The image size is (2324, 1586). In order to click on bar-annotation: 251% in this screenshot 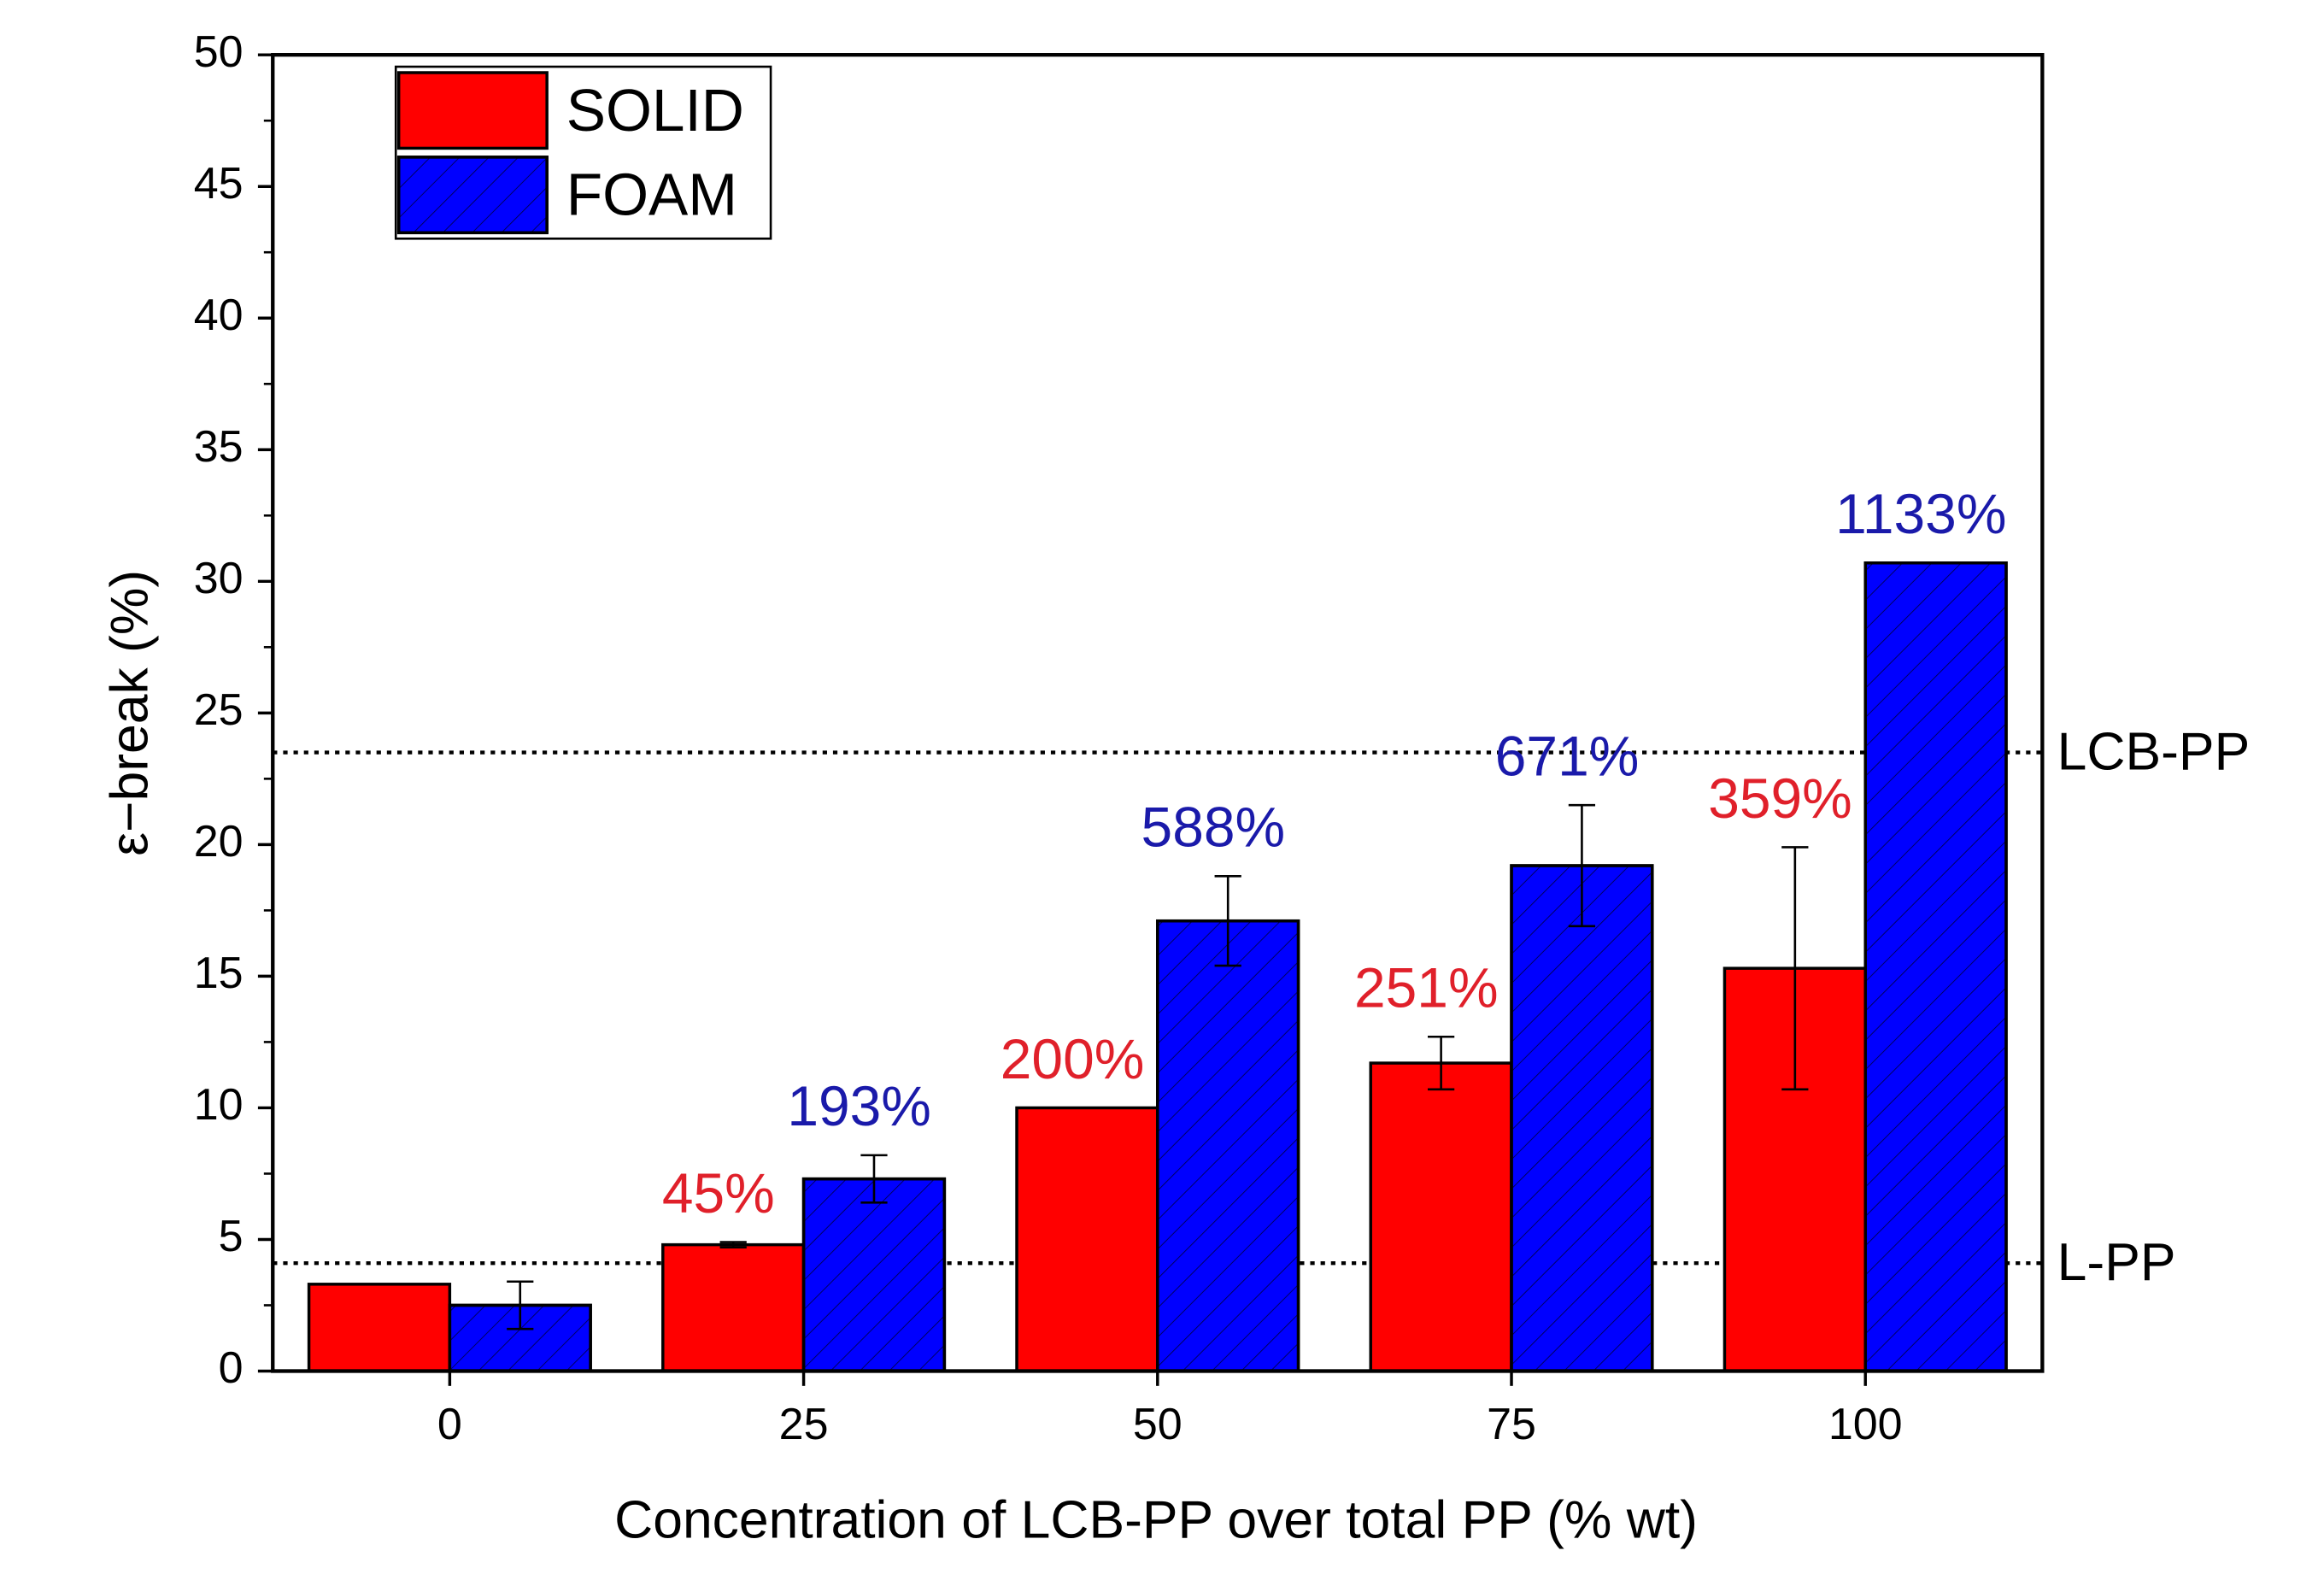, I will do `click(1426, 987)`.